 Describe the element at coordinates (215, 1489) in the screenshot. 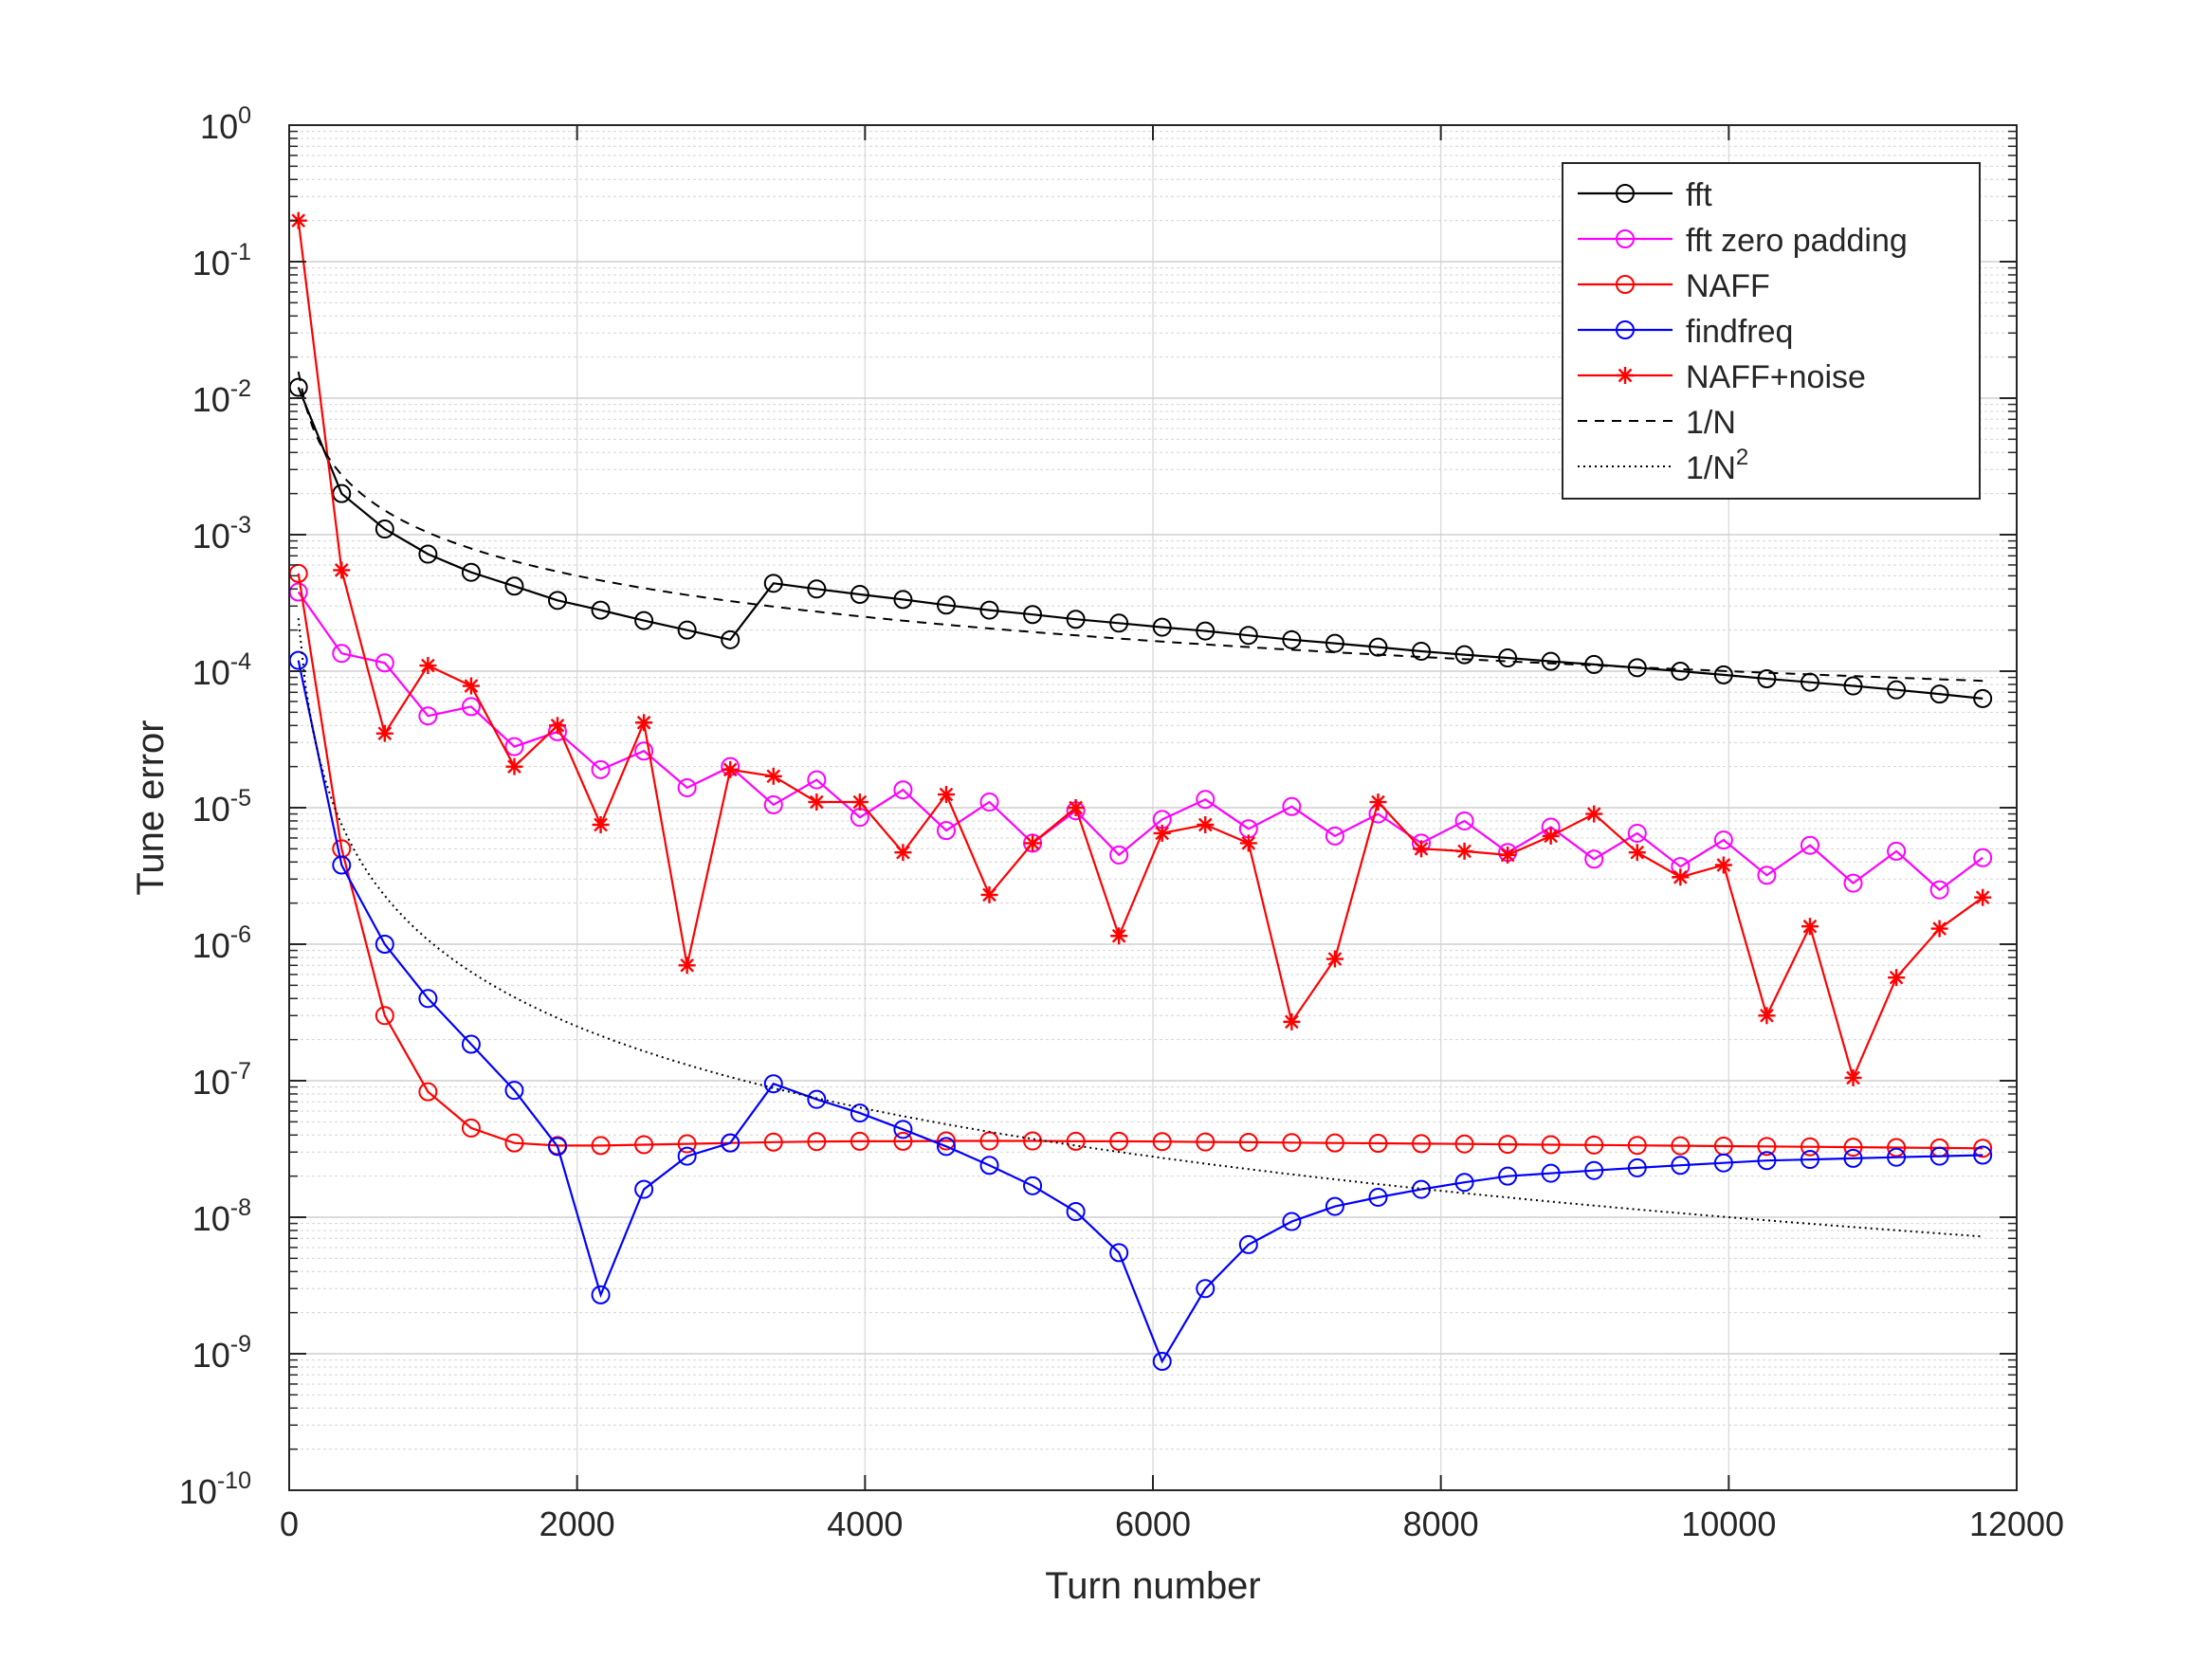

I see `y-tick-label: 10⁻¹⁰` at that location.